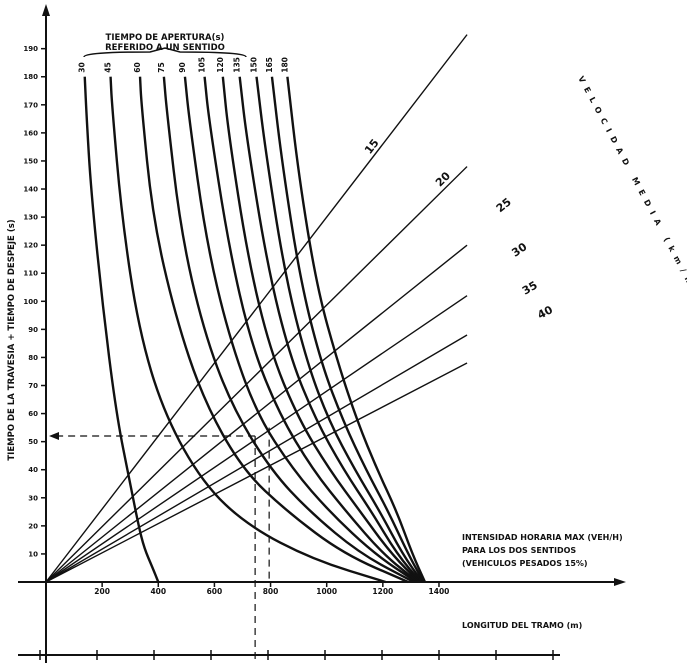 The height and width of the screenshot is (663, 687). What do you see at coordinates (165, 38) in the screenshot?
I see `opening-time-title: TIEMPO DE APERTURA(s)` at bounding box center [165, 38].